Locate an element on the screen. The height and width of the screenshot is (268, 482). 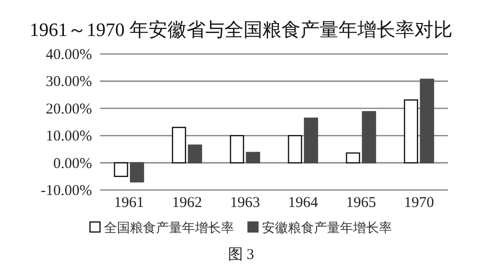
y-tick-label: 40.00% is located at coordinates (69, 55).